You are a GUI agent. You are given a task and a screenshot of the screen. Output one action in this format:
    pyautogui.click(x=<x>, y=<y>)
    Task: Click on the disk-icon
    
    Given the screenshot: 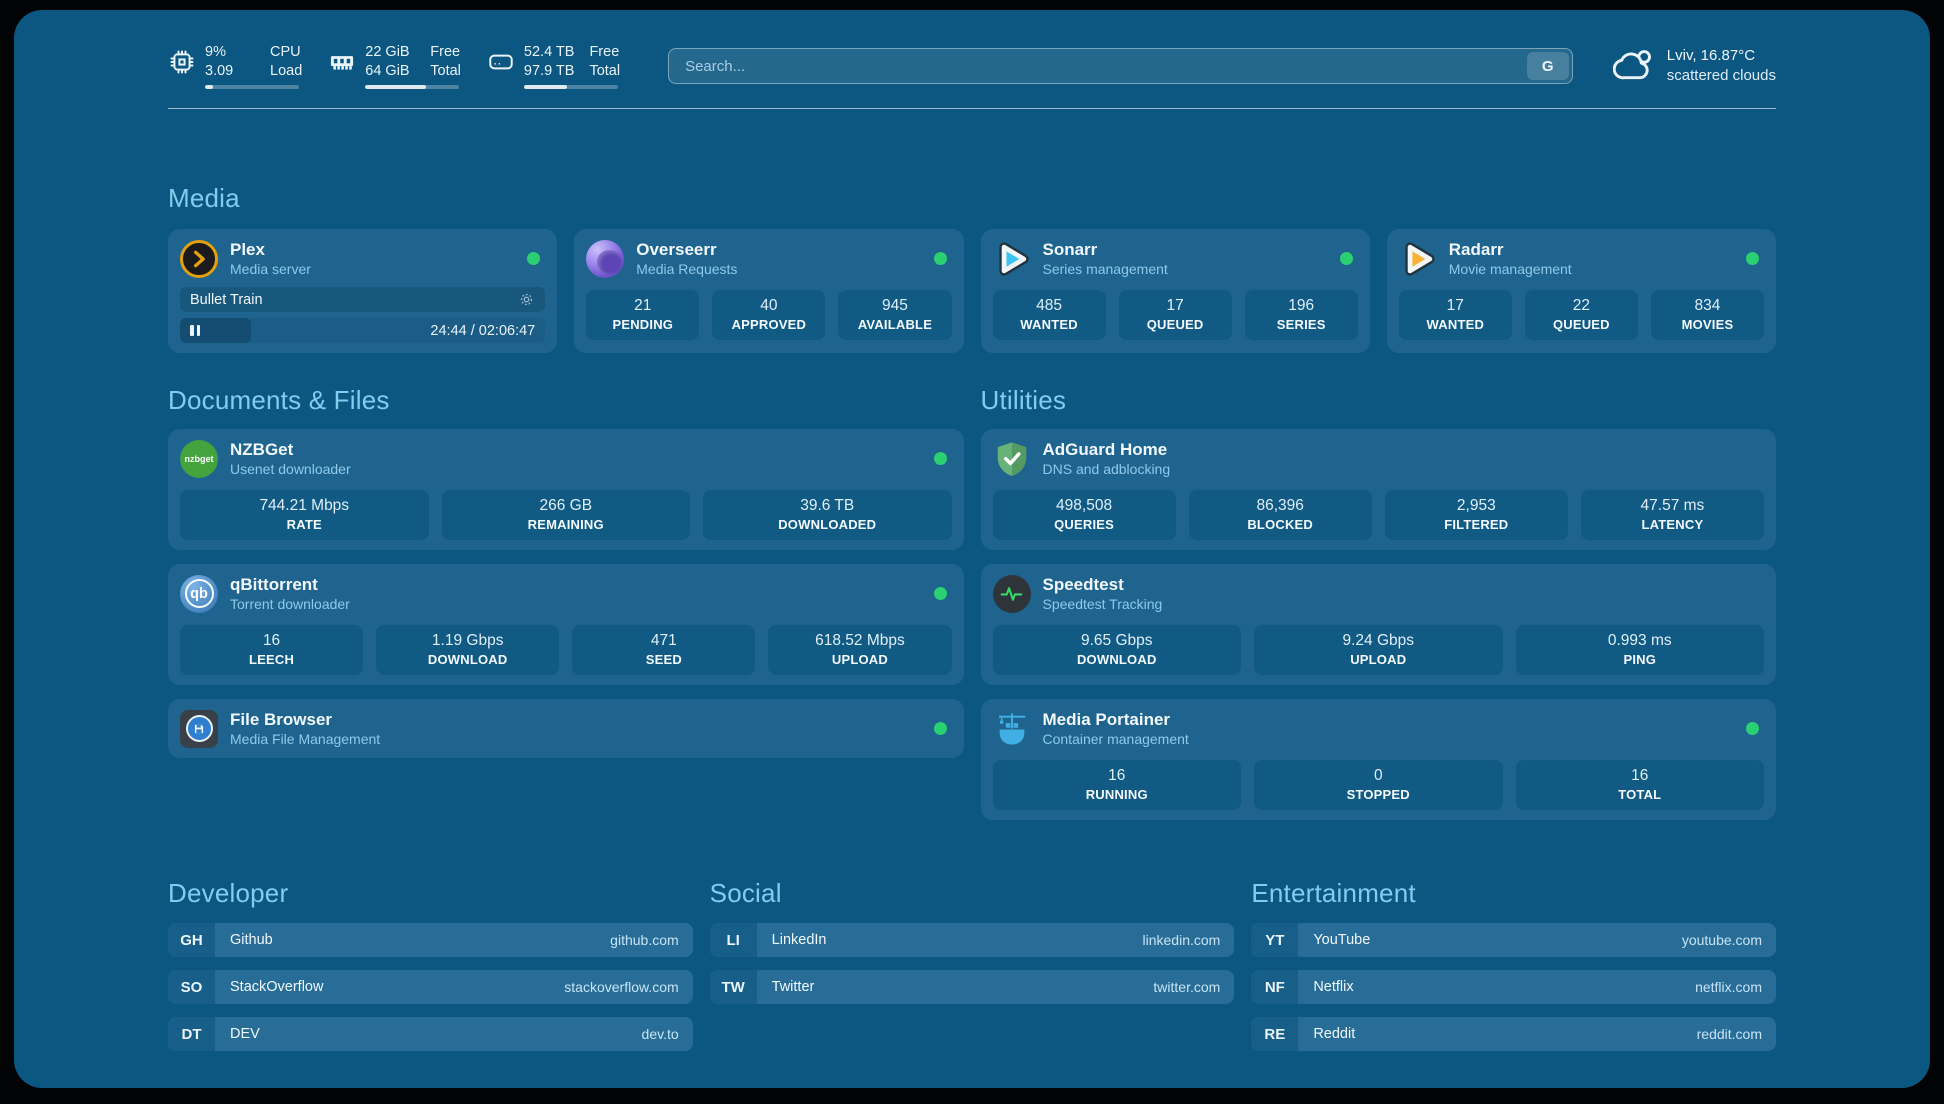 What is the action you would take?
    pyautogui.click(x=501, y=62)
    